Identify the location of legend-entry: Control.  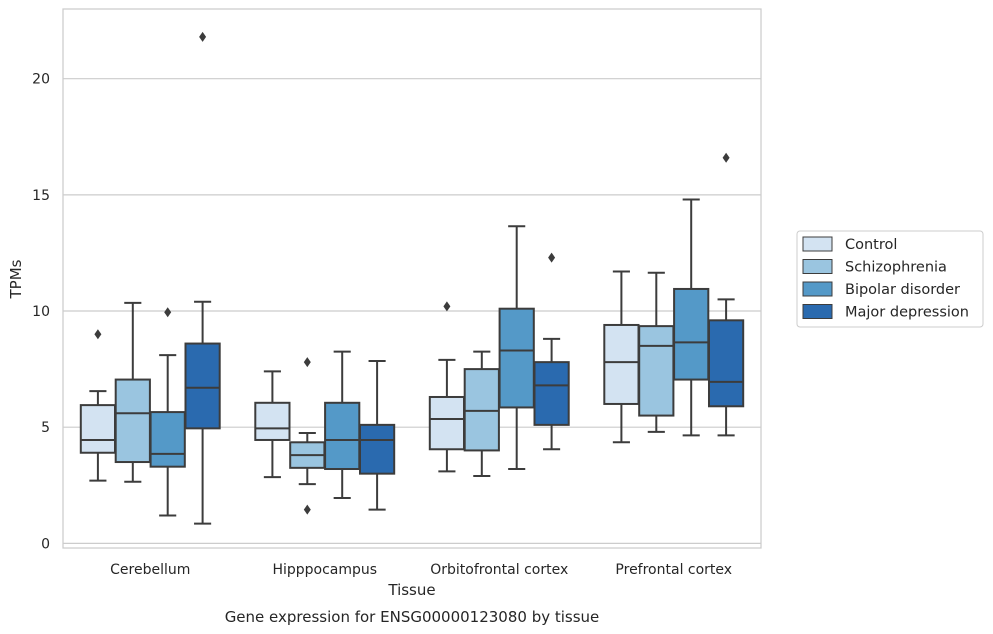
(871, 245).